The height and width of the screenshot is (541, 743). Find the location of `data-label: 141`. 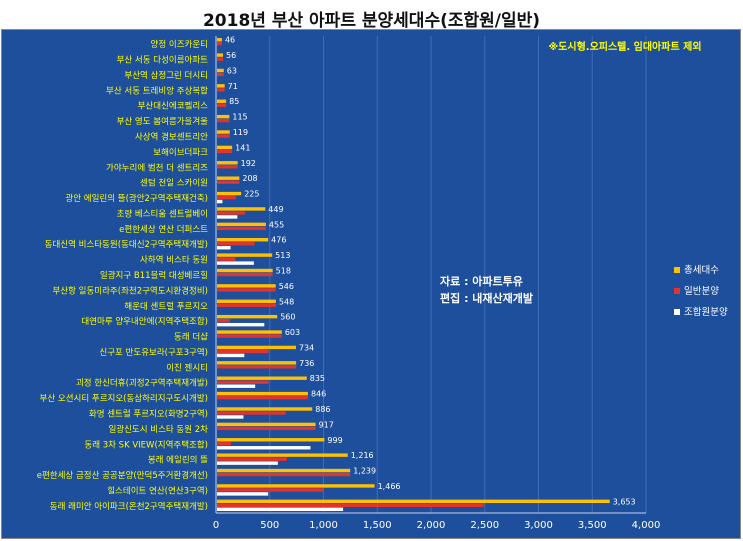

data-label: 141 is located at coordinates (242, 147).